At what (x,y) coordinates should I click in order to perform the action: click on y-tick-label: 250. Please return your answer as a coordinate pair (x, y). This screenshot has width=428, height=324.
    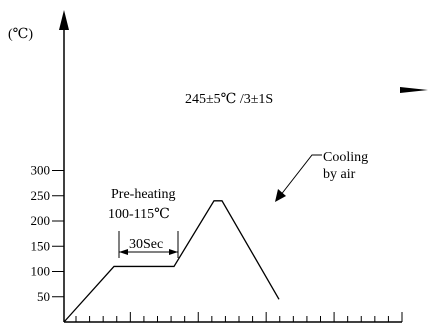
    Looking at the image, I should click on (41, 195).